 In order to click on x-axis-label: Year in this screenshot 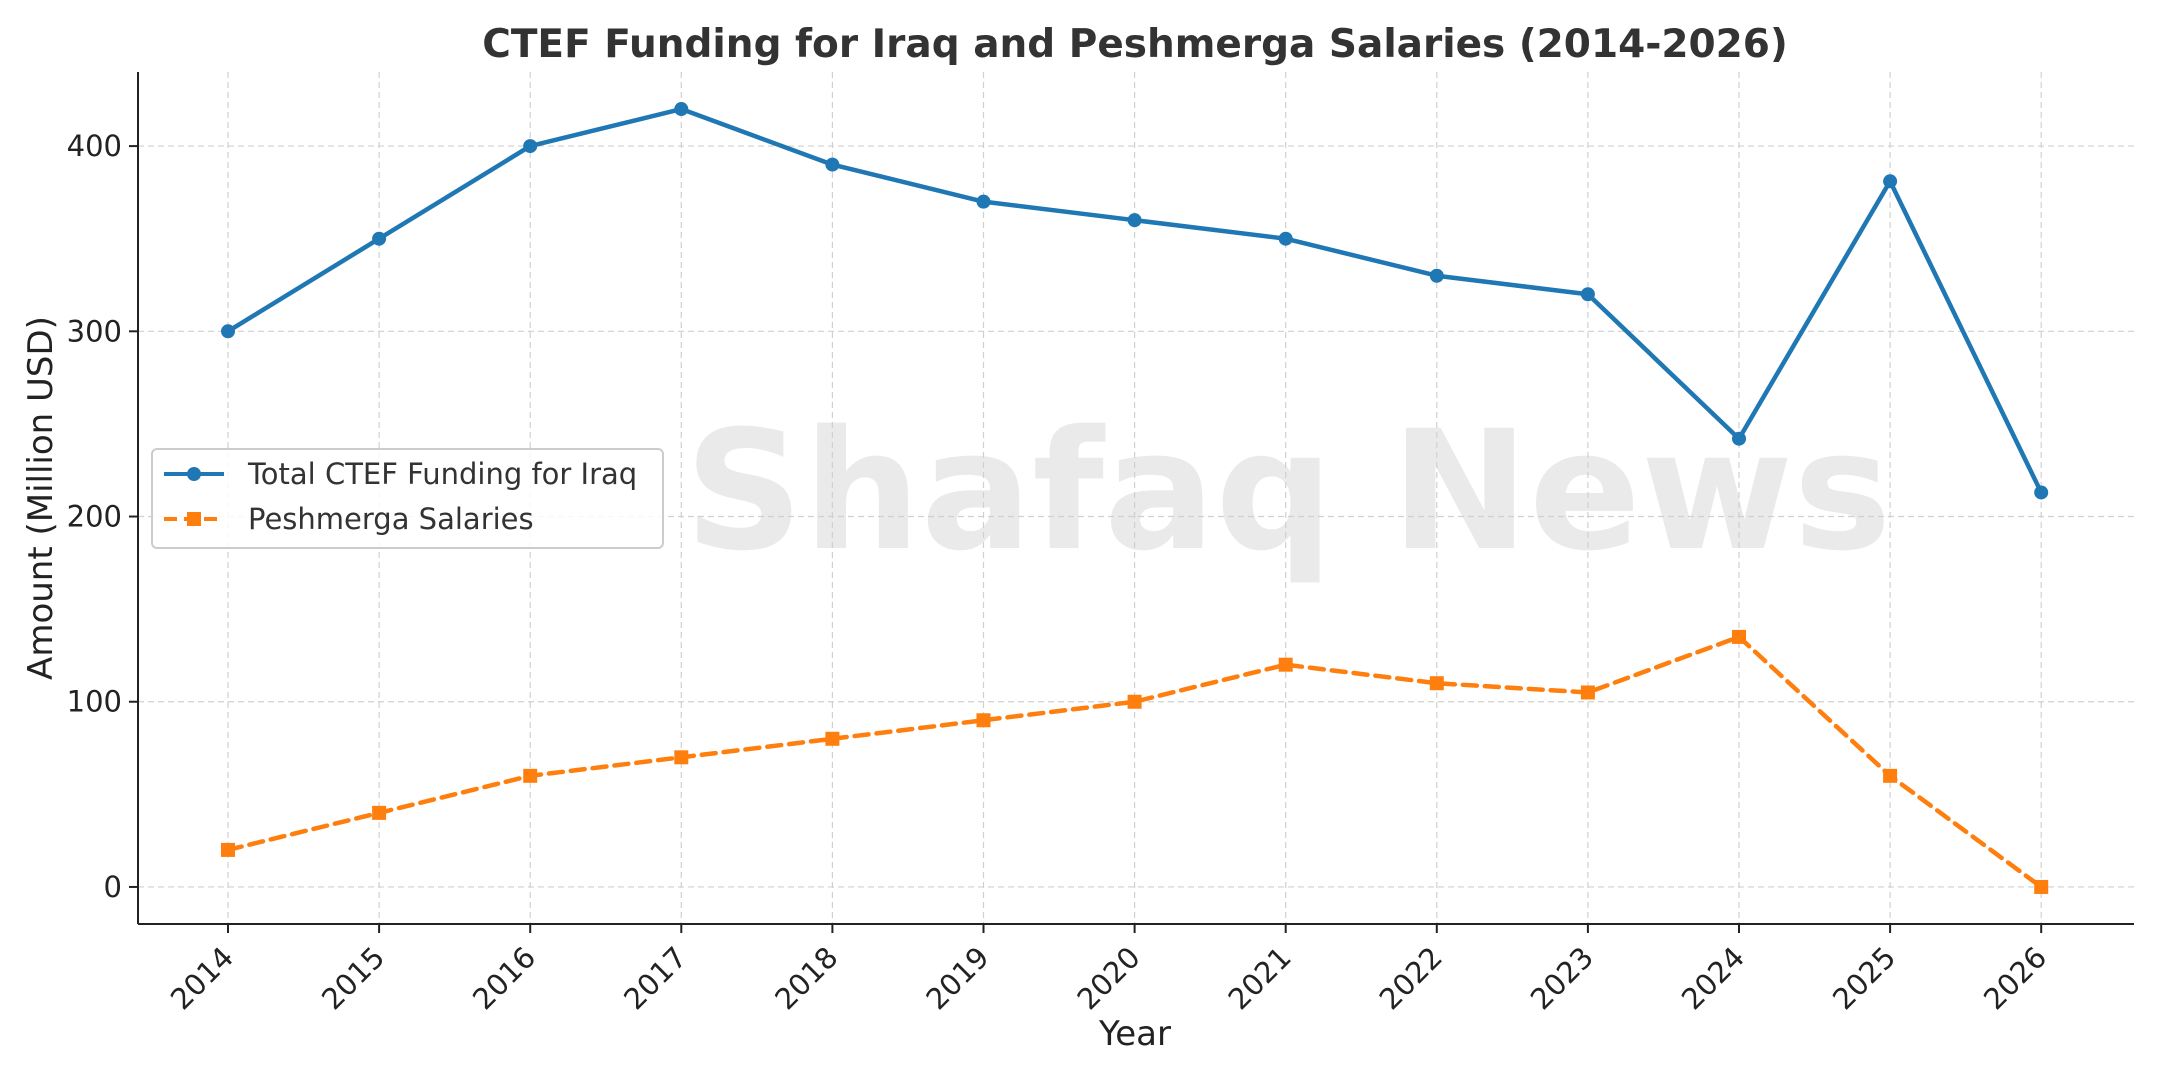, I will do `click(1134, 1034)`.